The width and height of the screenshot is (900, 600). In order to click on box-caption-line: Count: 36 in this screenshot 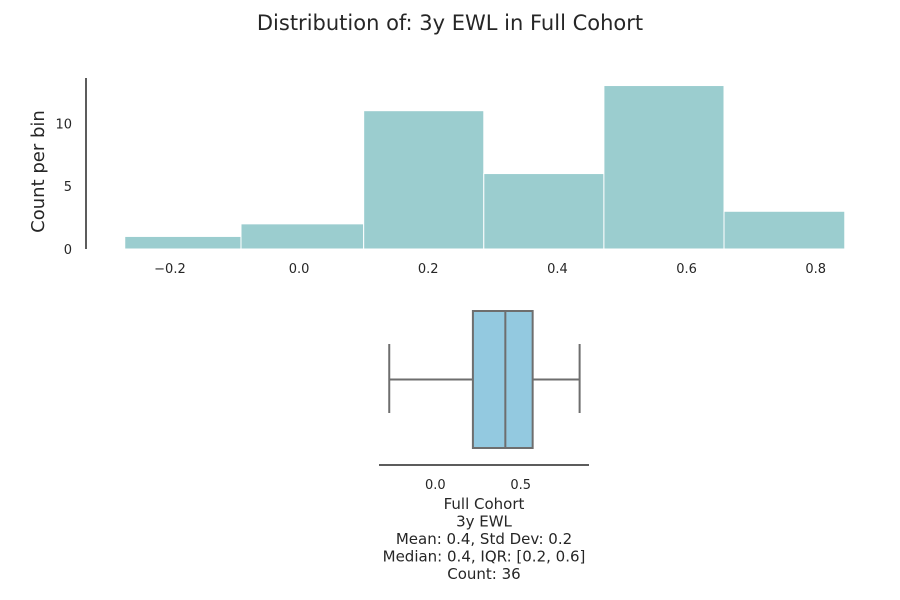, I will do `click(483, 574)`.